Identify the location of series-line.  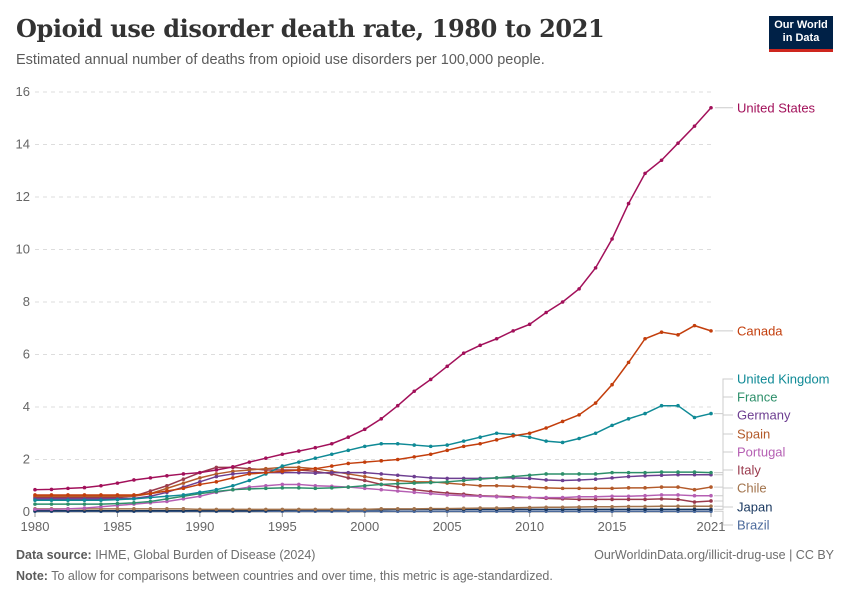
(373, 497).